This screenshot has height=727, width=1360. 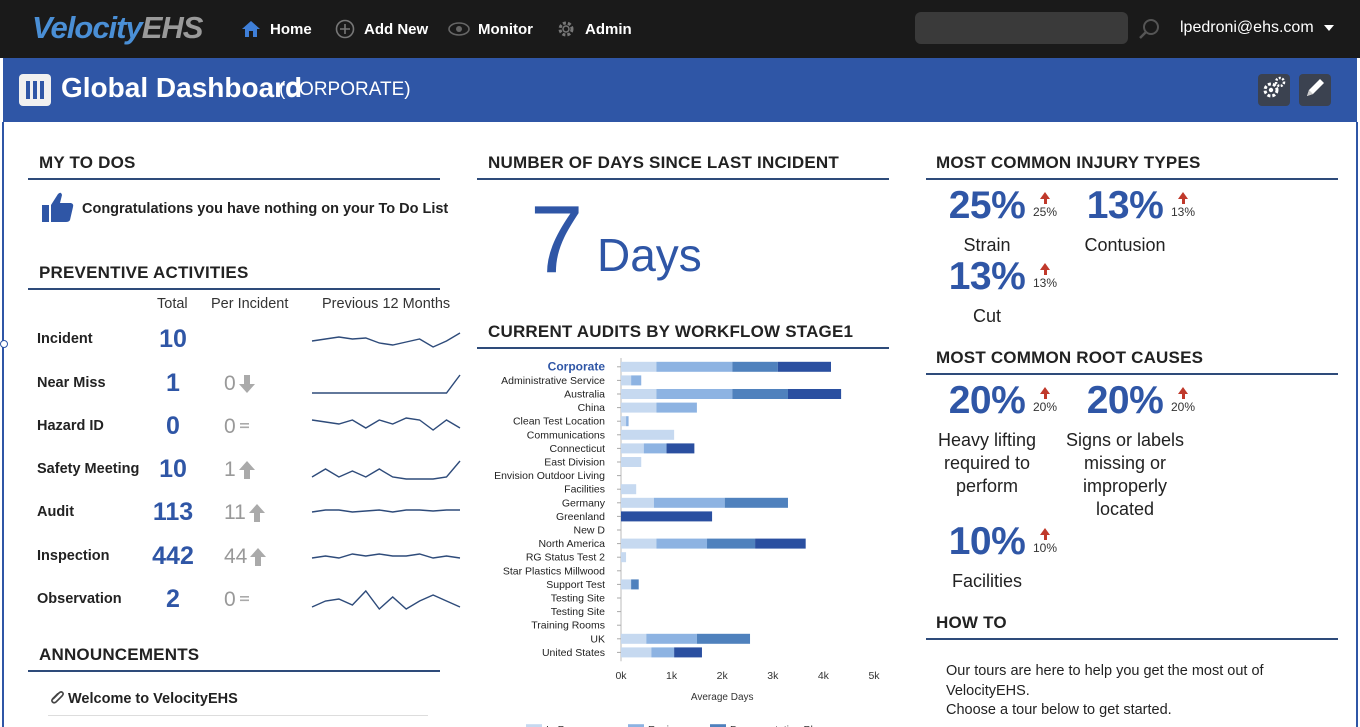 What do you see at coordinates (291, 29) in the screenshot?
I see `nav-home-label: Home` at bounding box center [291, 29].